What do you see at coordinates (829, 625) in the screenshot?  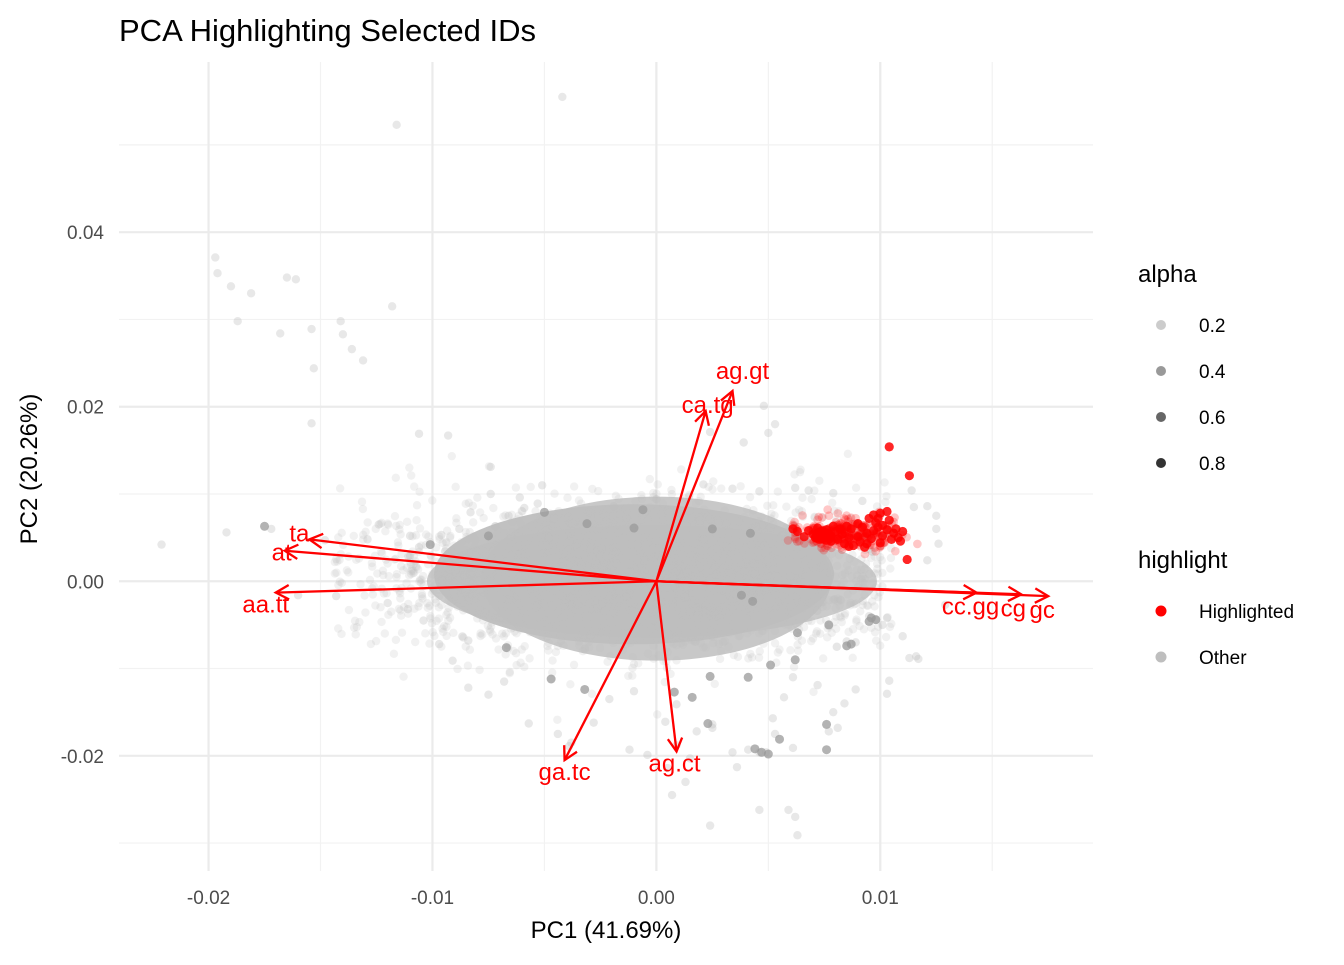 I see `point-other-dark` at bounding box center [829, 625].